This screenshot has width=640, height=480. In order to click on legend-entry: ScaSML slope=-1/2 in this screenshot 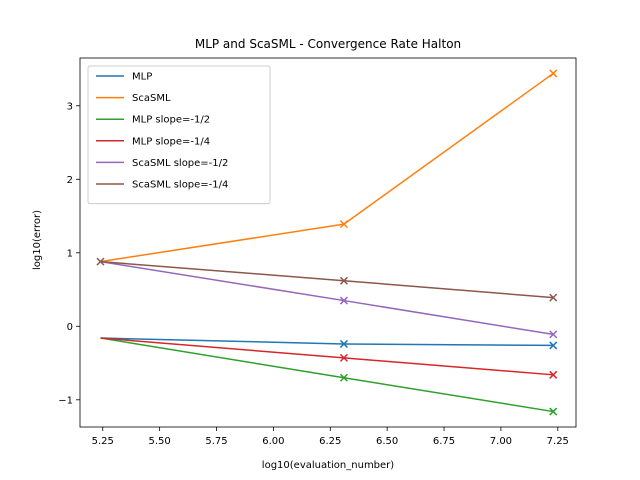, I will do `click(162, 163)`.